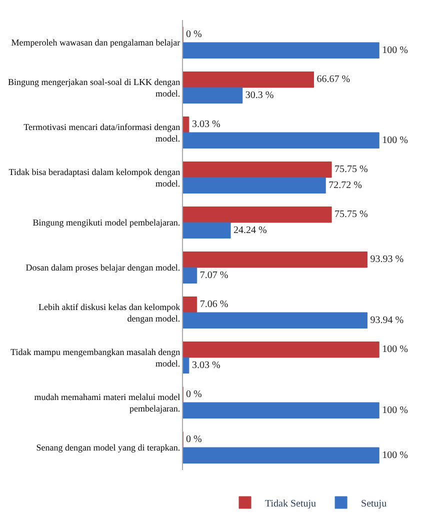 This screenshot has height=525, width=448. What do you see at coordinates (102, 133) in the screenshot?
I see `y-tick-label: Termotivasi mencari data/informasi dengan model.` at bounding box center [102, 133].